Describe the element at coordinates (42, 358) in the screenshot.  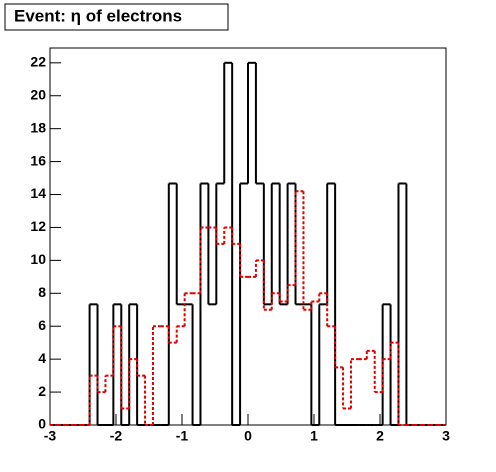
I see `y-tick-label: 4` at that location.